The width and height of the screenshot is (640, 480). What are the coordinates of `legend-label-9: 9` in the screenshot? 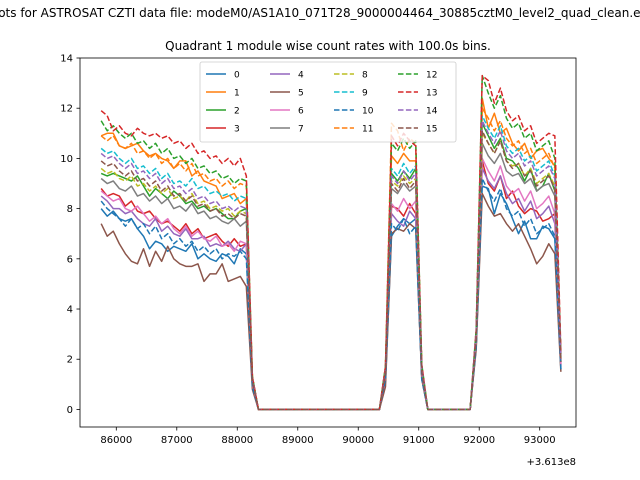 It's located at (365, 94).